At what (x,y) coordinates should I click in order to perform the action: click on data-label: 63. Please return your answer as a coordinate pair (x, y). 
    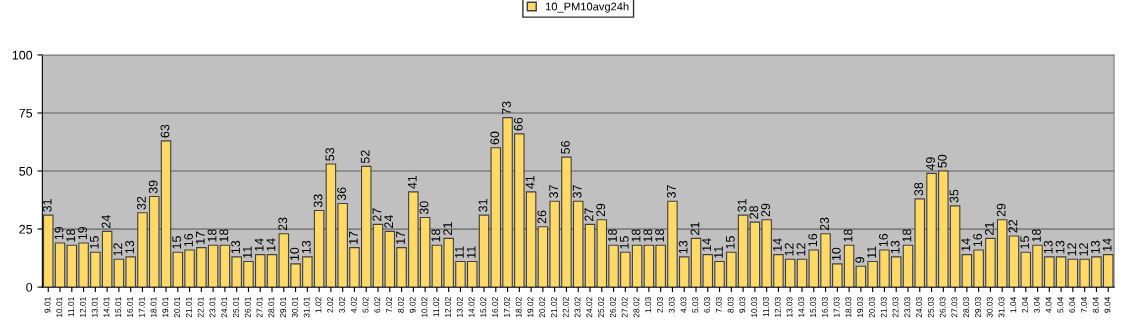
    Looking at the image, I should click on (165, 131).